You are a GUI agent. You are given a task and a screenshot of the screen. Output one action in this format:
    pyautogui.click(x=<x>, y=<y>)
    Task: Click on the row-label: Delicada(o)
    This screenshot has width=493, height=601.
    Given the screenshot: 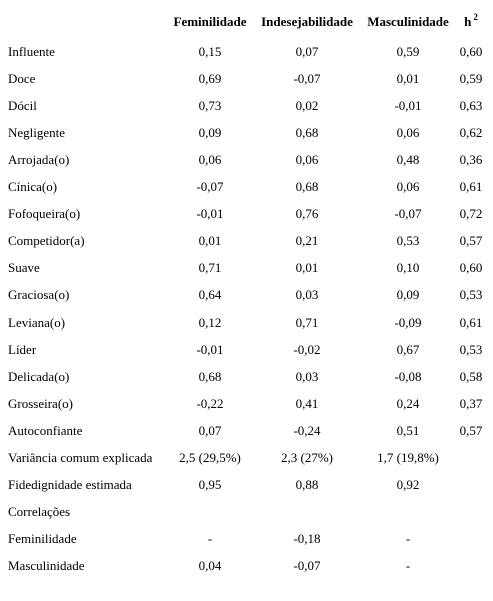 What is the action you would take?
    pyautogui.click(x=39, y=376)
    